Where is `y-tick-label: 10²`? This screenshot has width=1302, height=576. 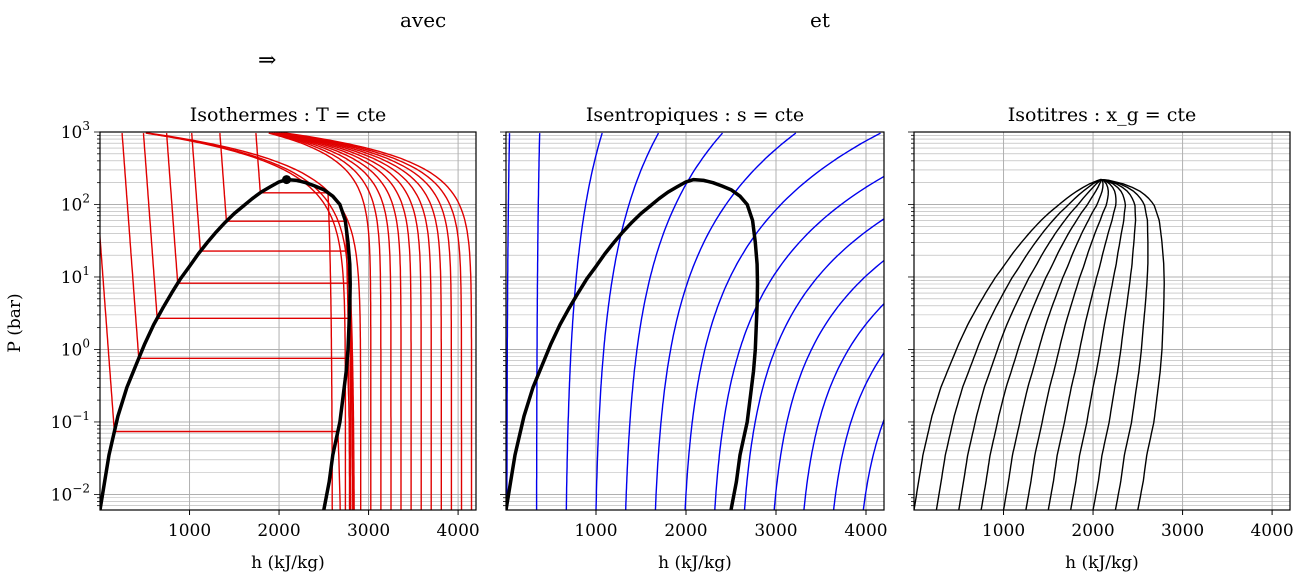 y-tick-label: 10² is located at coordinates (75, 203).